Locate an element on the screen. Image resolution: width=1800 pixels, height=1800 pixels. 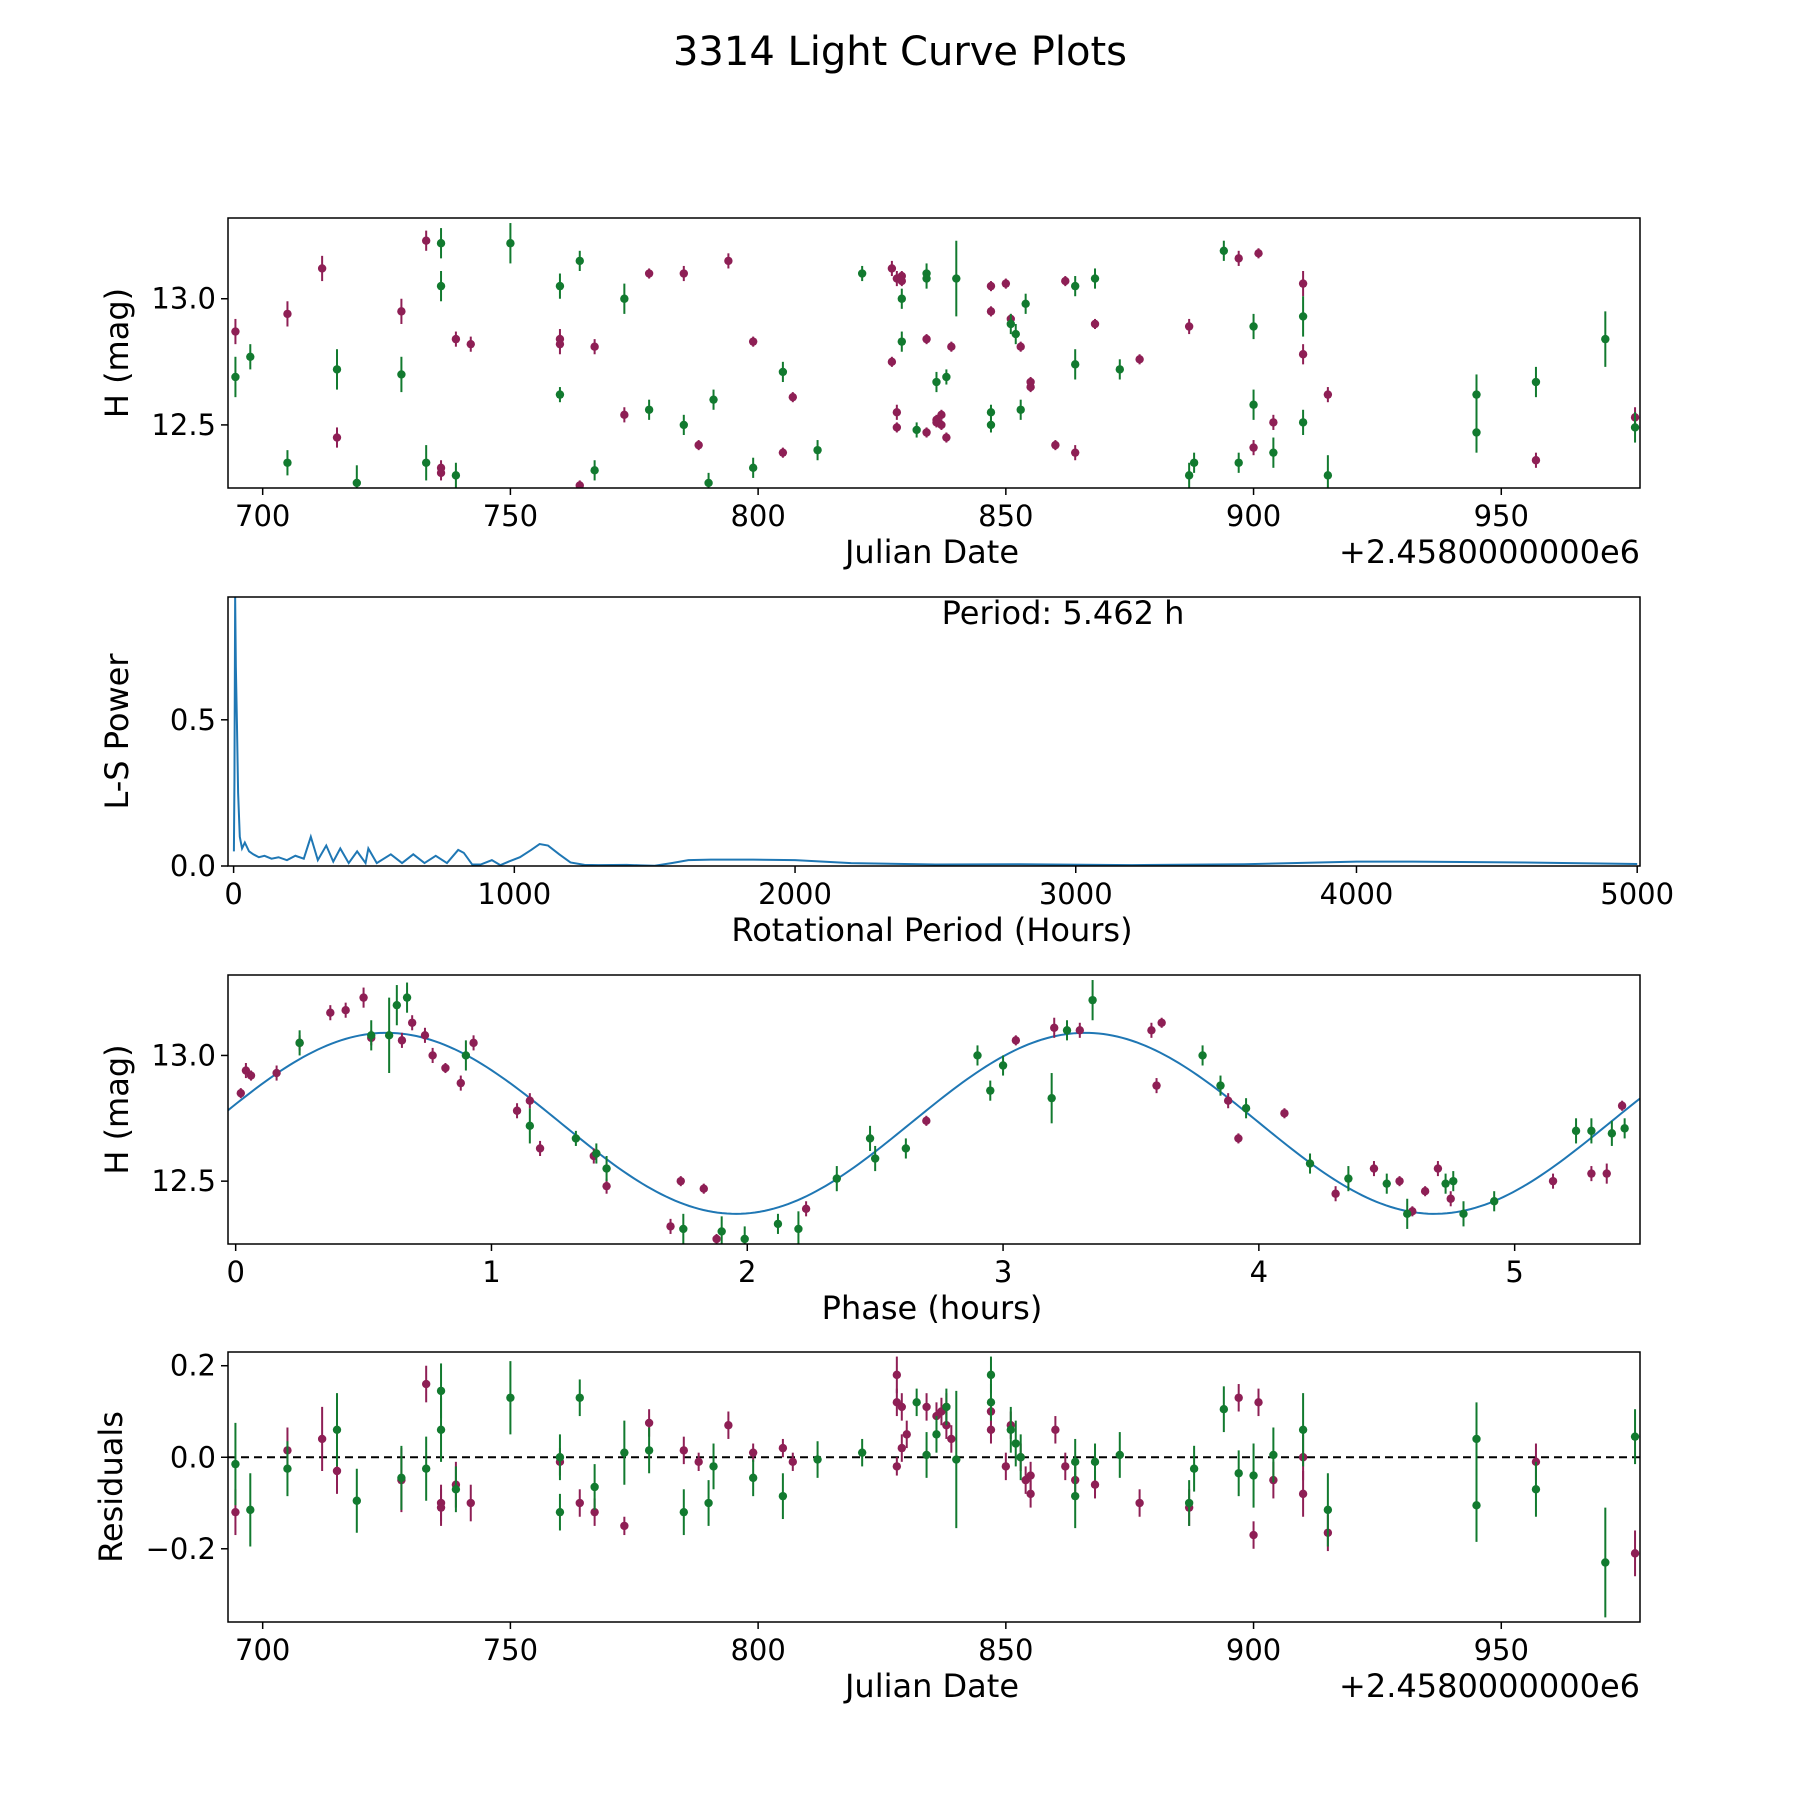
sine-fit-curve is located at coordinates (934, 1123).